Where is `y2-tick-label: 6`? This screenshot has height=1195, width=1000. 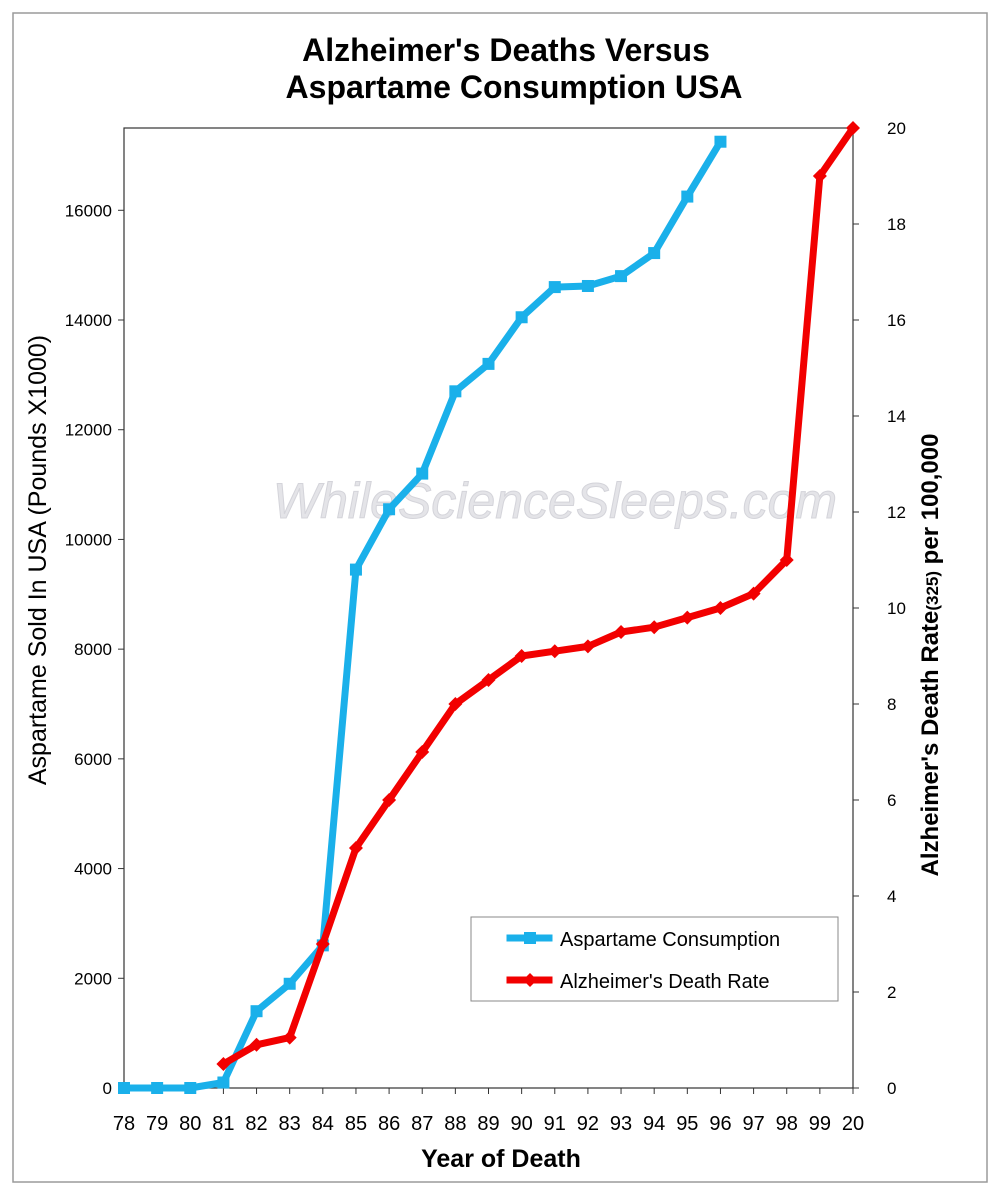
y2-tick-label: 6 is located at coordinates (891, 800).